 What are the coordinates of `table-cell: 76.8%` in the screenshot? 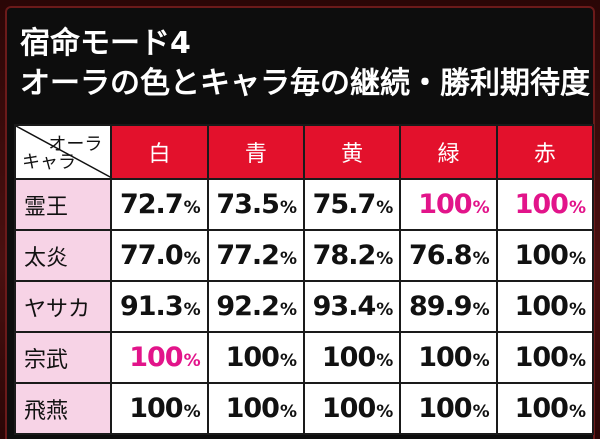 It's located at (448, 255).